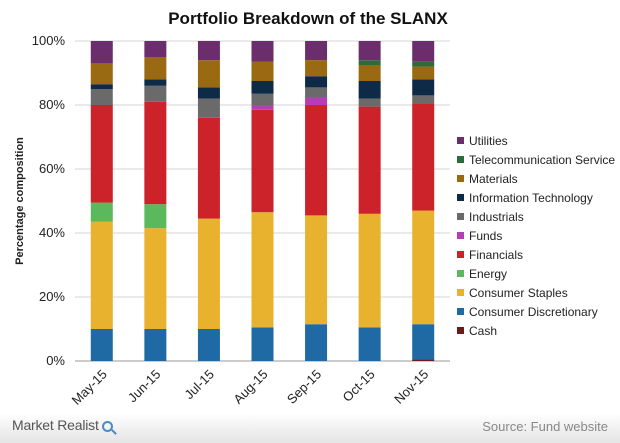 The width and height of the screenshot is (620, 443). What do you see at coordinates (542, 160) in the screenshot?
I see `legend-label: Telecommunication Service` at bounding box center [542, 160].